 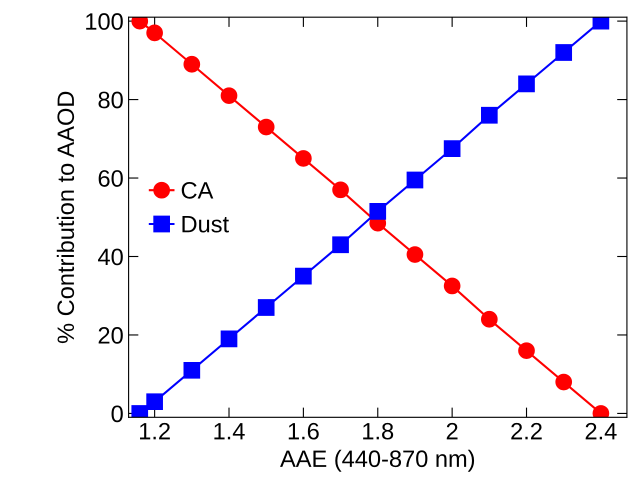 I want to click on y-tick-label: 20, so click(x=110, y=335).